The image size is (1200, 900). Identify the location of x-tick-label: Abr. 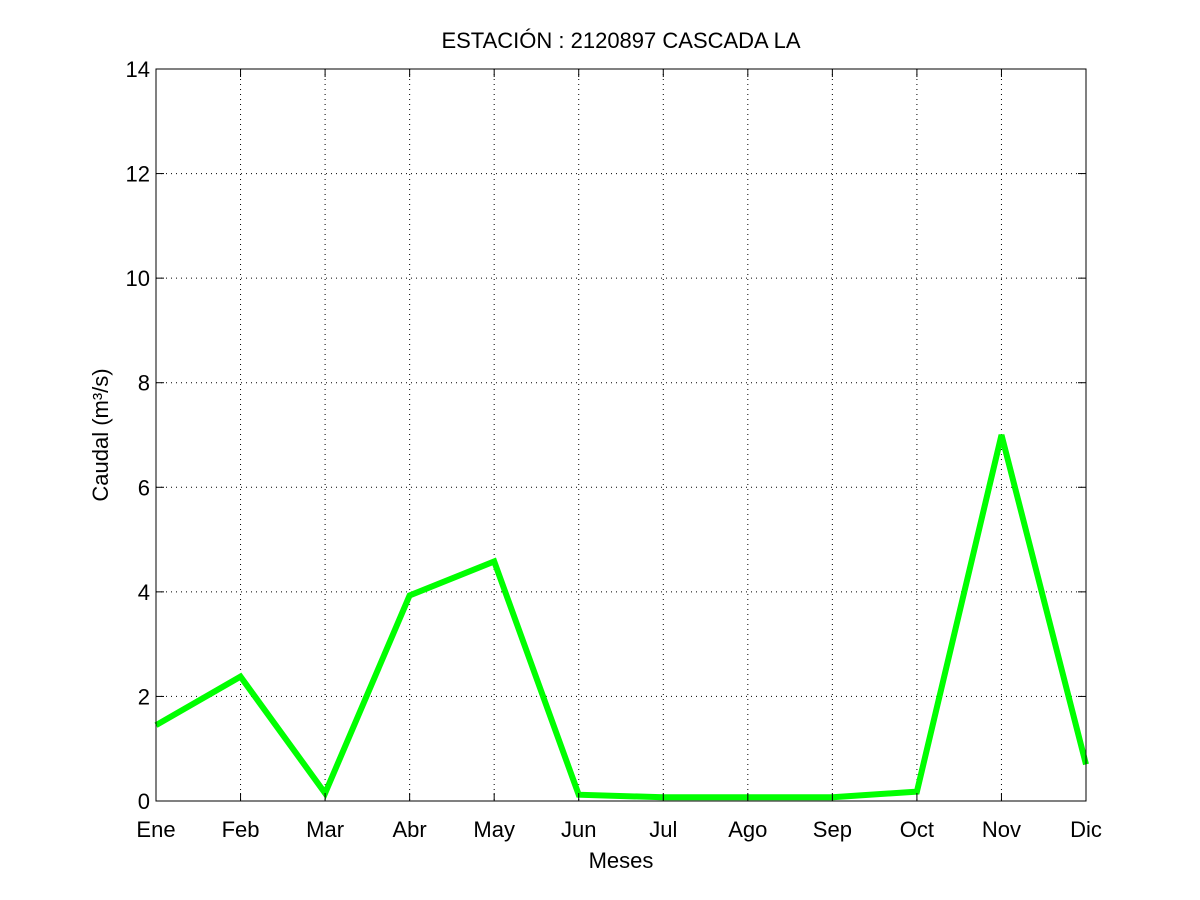
(410, 829).